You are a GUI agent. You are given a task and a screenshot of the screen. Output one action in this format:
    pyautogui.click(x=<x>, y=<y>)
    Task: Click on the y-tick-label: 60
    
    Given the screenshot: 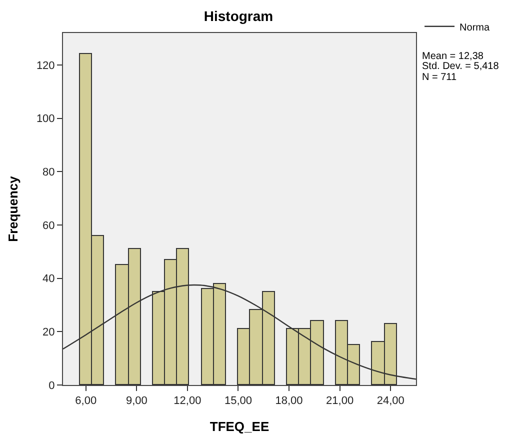 What is the action you would take?
    pyautogui.click(x=48, y=226)
    